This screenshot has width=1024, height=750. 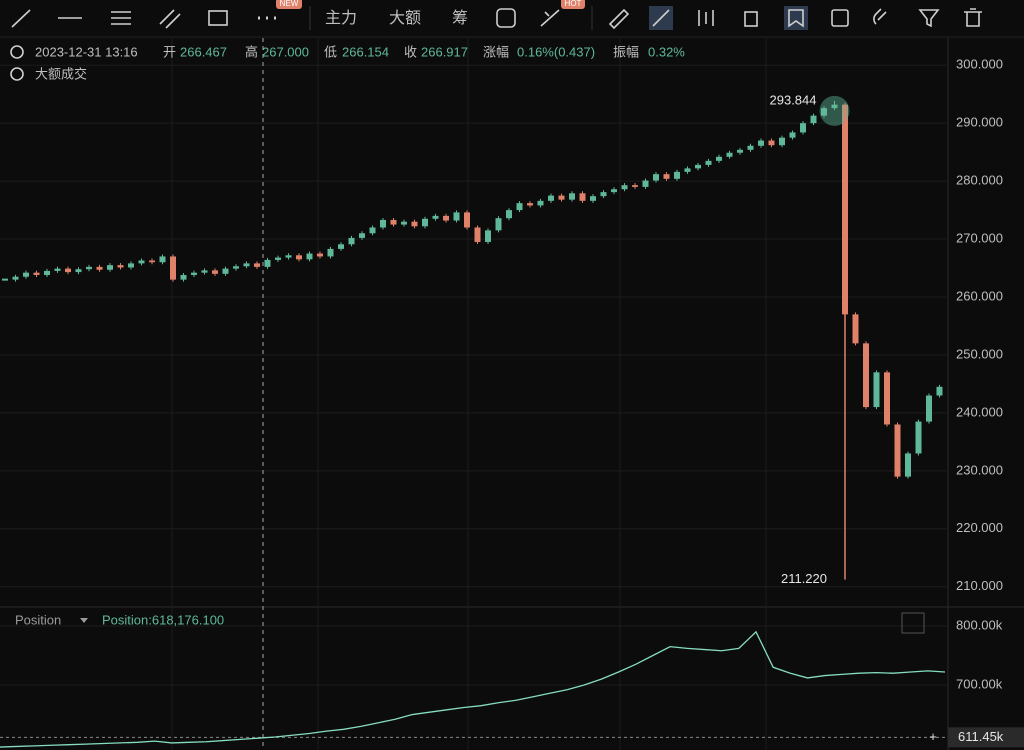 I want to click on indicator-name: 大额成交, so click(x=61, y=73).